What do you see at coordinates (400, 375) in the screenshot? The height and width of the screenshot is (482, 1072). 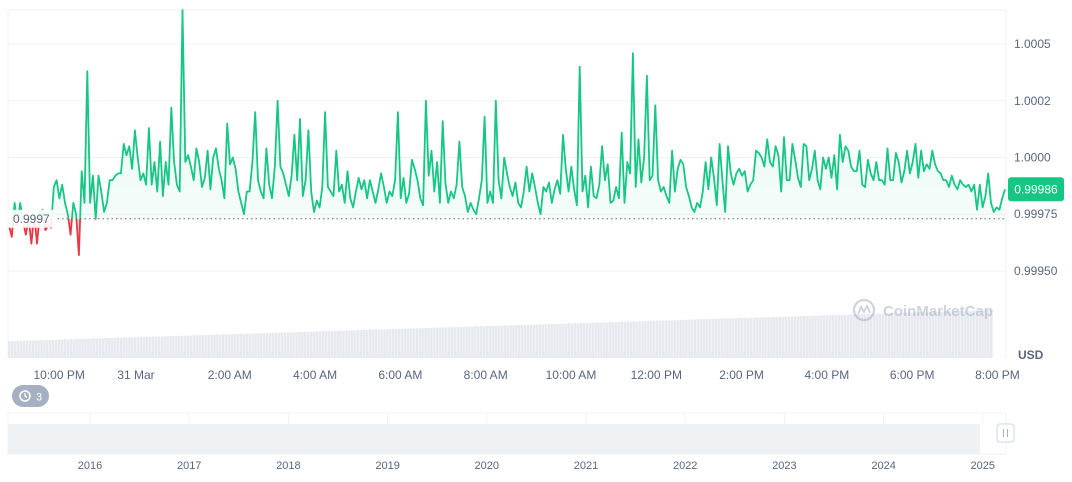 I see `x-tick-label-4: 6:00 AM` at bounding box center [400, 375].